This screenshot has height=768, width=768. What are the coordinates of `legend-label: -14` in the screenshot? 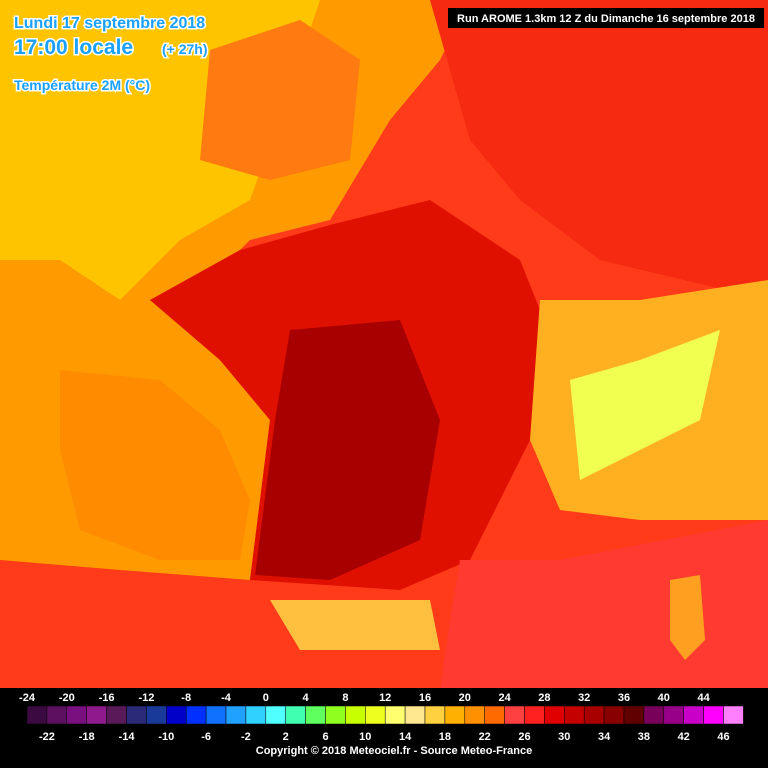 It's located at (127, 737).